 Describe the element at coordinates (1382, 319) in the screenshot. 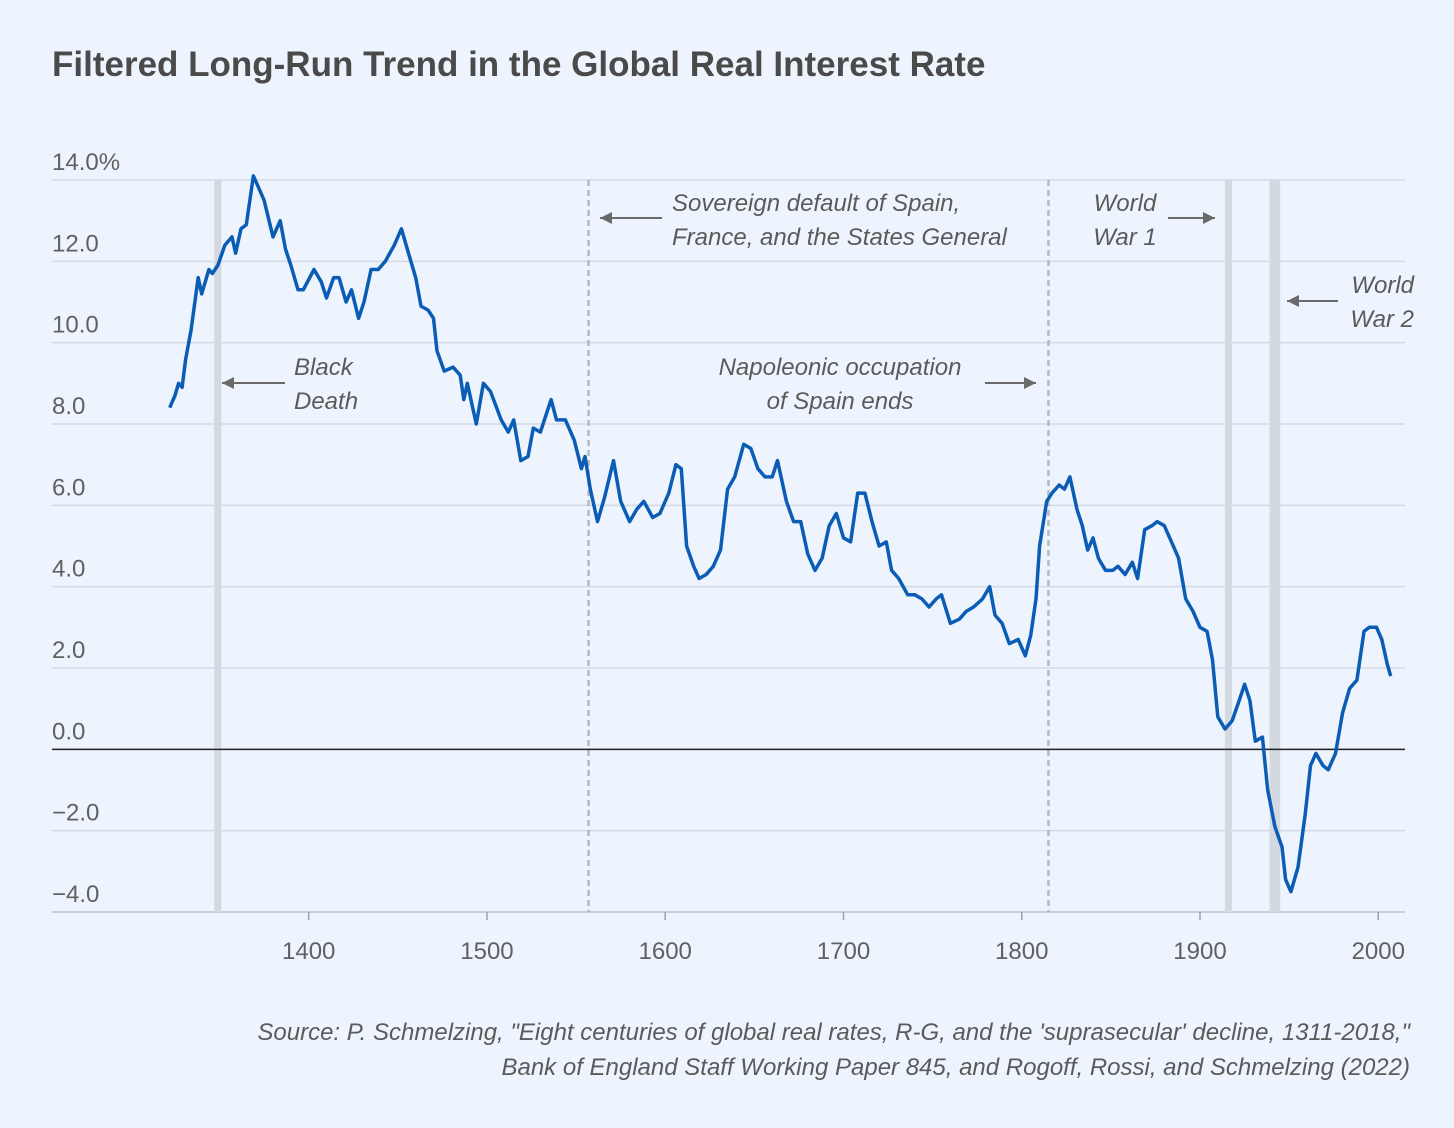

I see `annotation: War 2` at that location.